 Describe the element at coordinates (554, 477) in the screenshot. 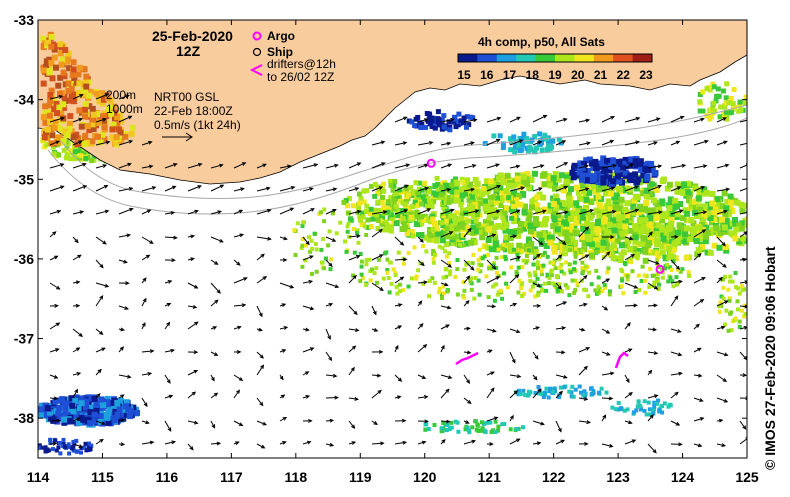

I see `x-tick-label: 122` at that location.